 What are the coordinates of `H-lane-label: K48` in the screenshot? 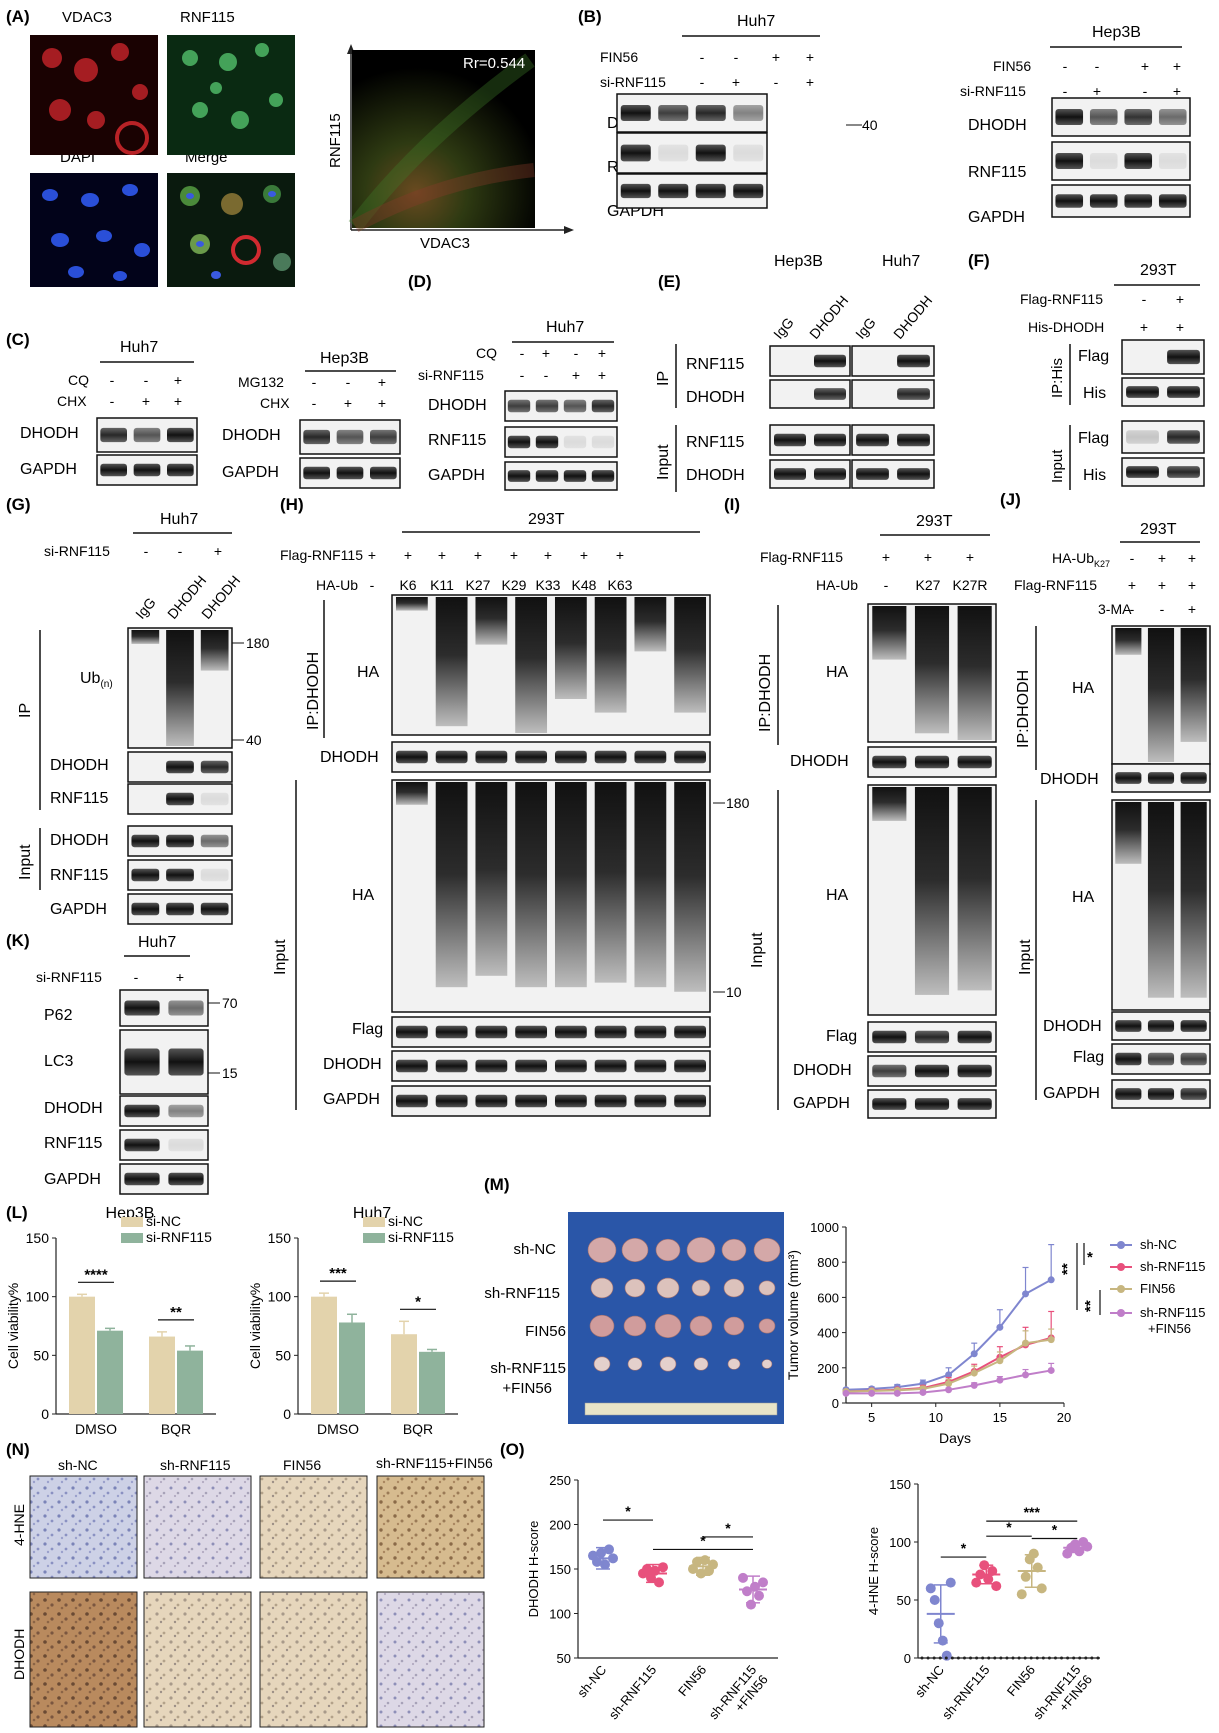 It's located at (584, 585).